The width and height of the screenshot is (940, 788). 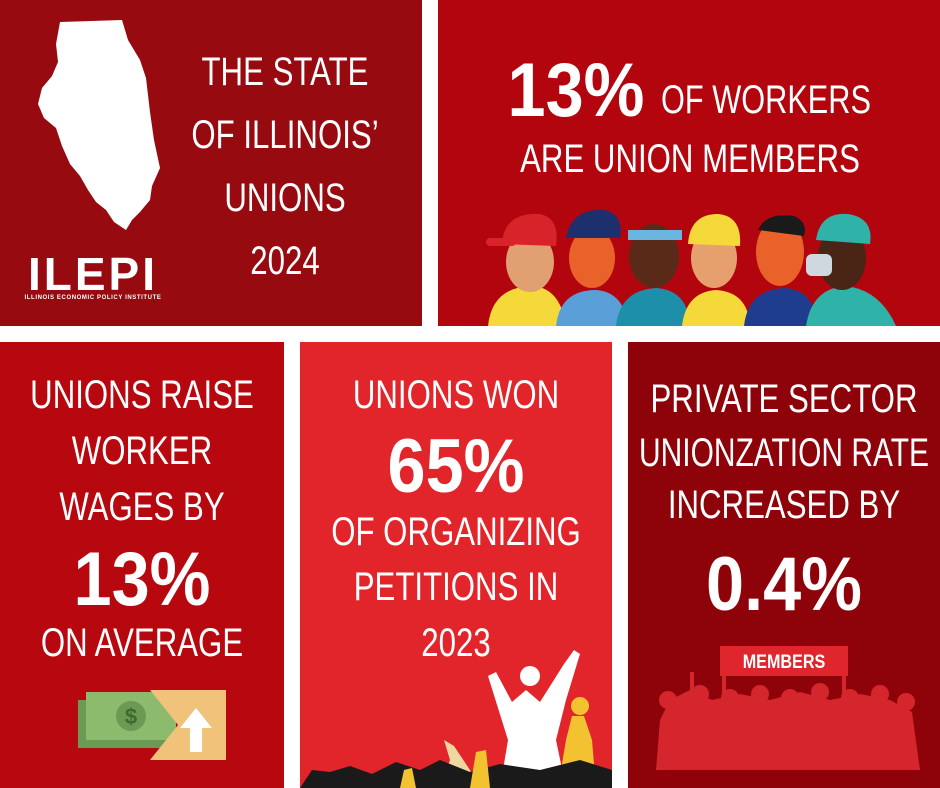 I want to click on text-line: ARE UNION MEMBERS, so click(x=690, y=159).